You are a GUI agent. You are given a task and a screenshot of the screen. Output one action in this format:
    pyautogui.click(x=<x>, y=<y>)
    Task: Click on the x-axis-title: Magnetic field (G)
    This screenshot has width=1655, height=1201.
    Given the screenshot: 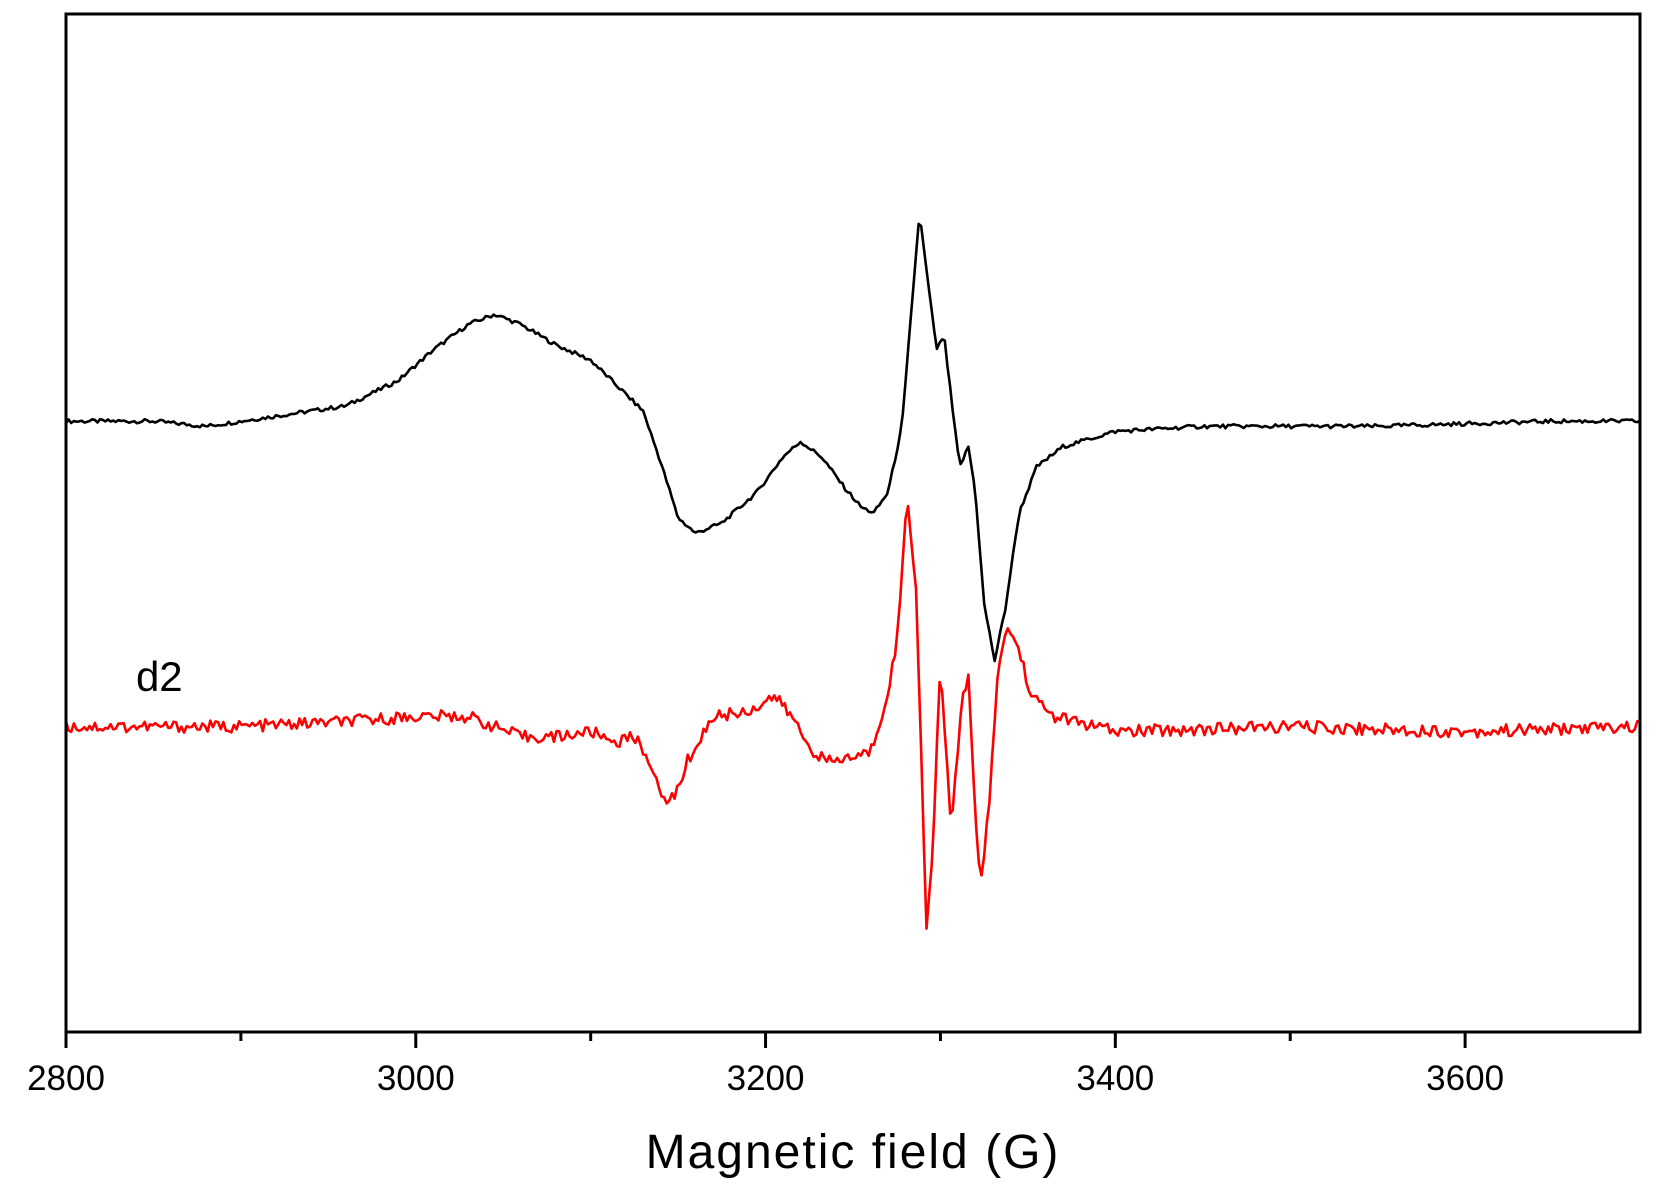 What is the action you would take?
    pyautogui.click(x=853, y=1152)
    